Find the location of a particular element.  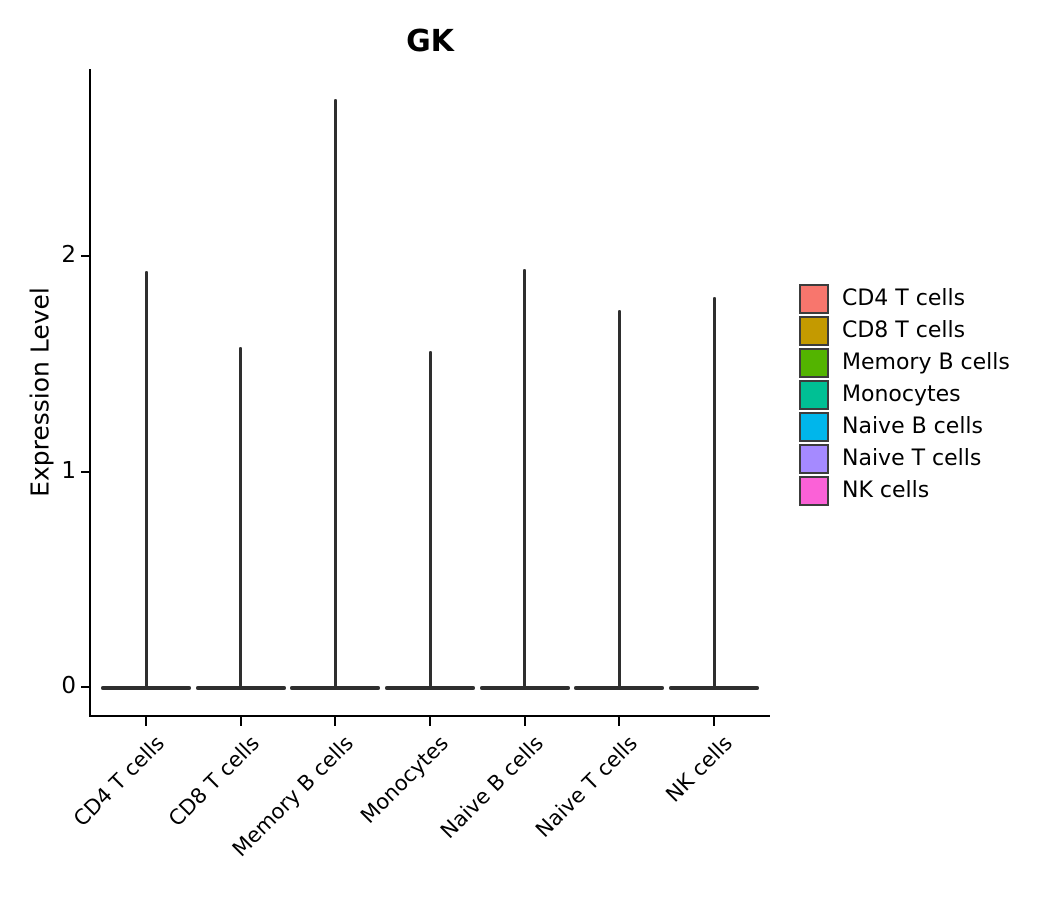

legend-item: Naive B cells is located at coordinates (904, 426).